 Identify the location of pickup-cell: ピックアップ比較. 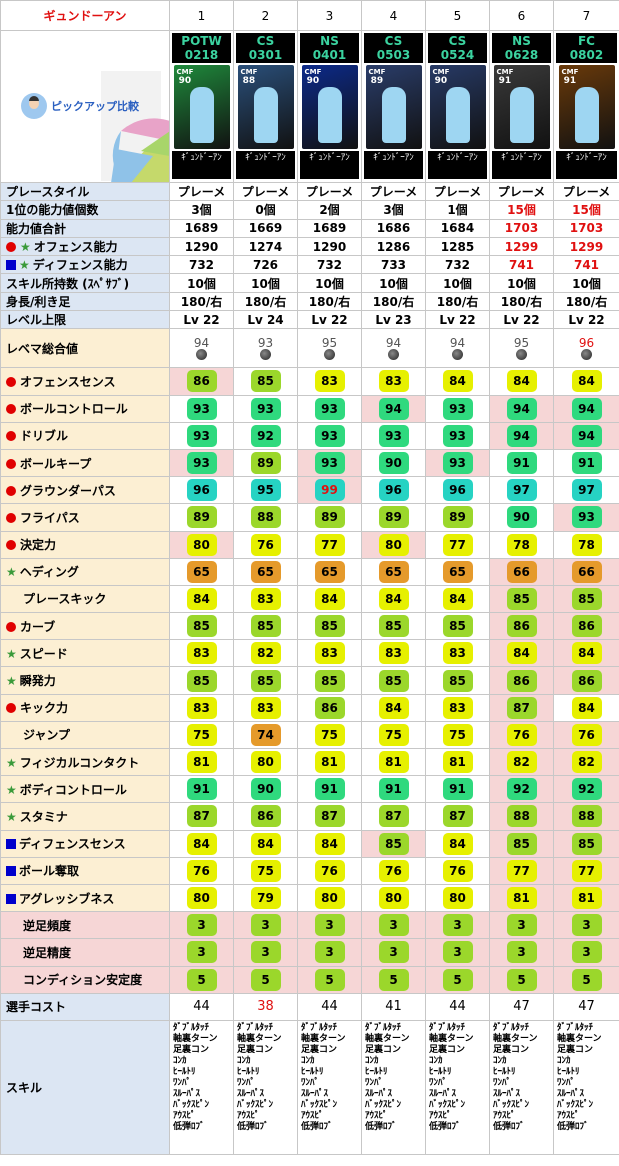
(85, 106).